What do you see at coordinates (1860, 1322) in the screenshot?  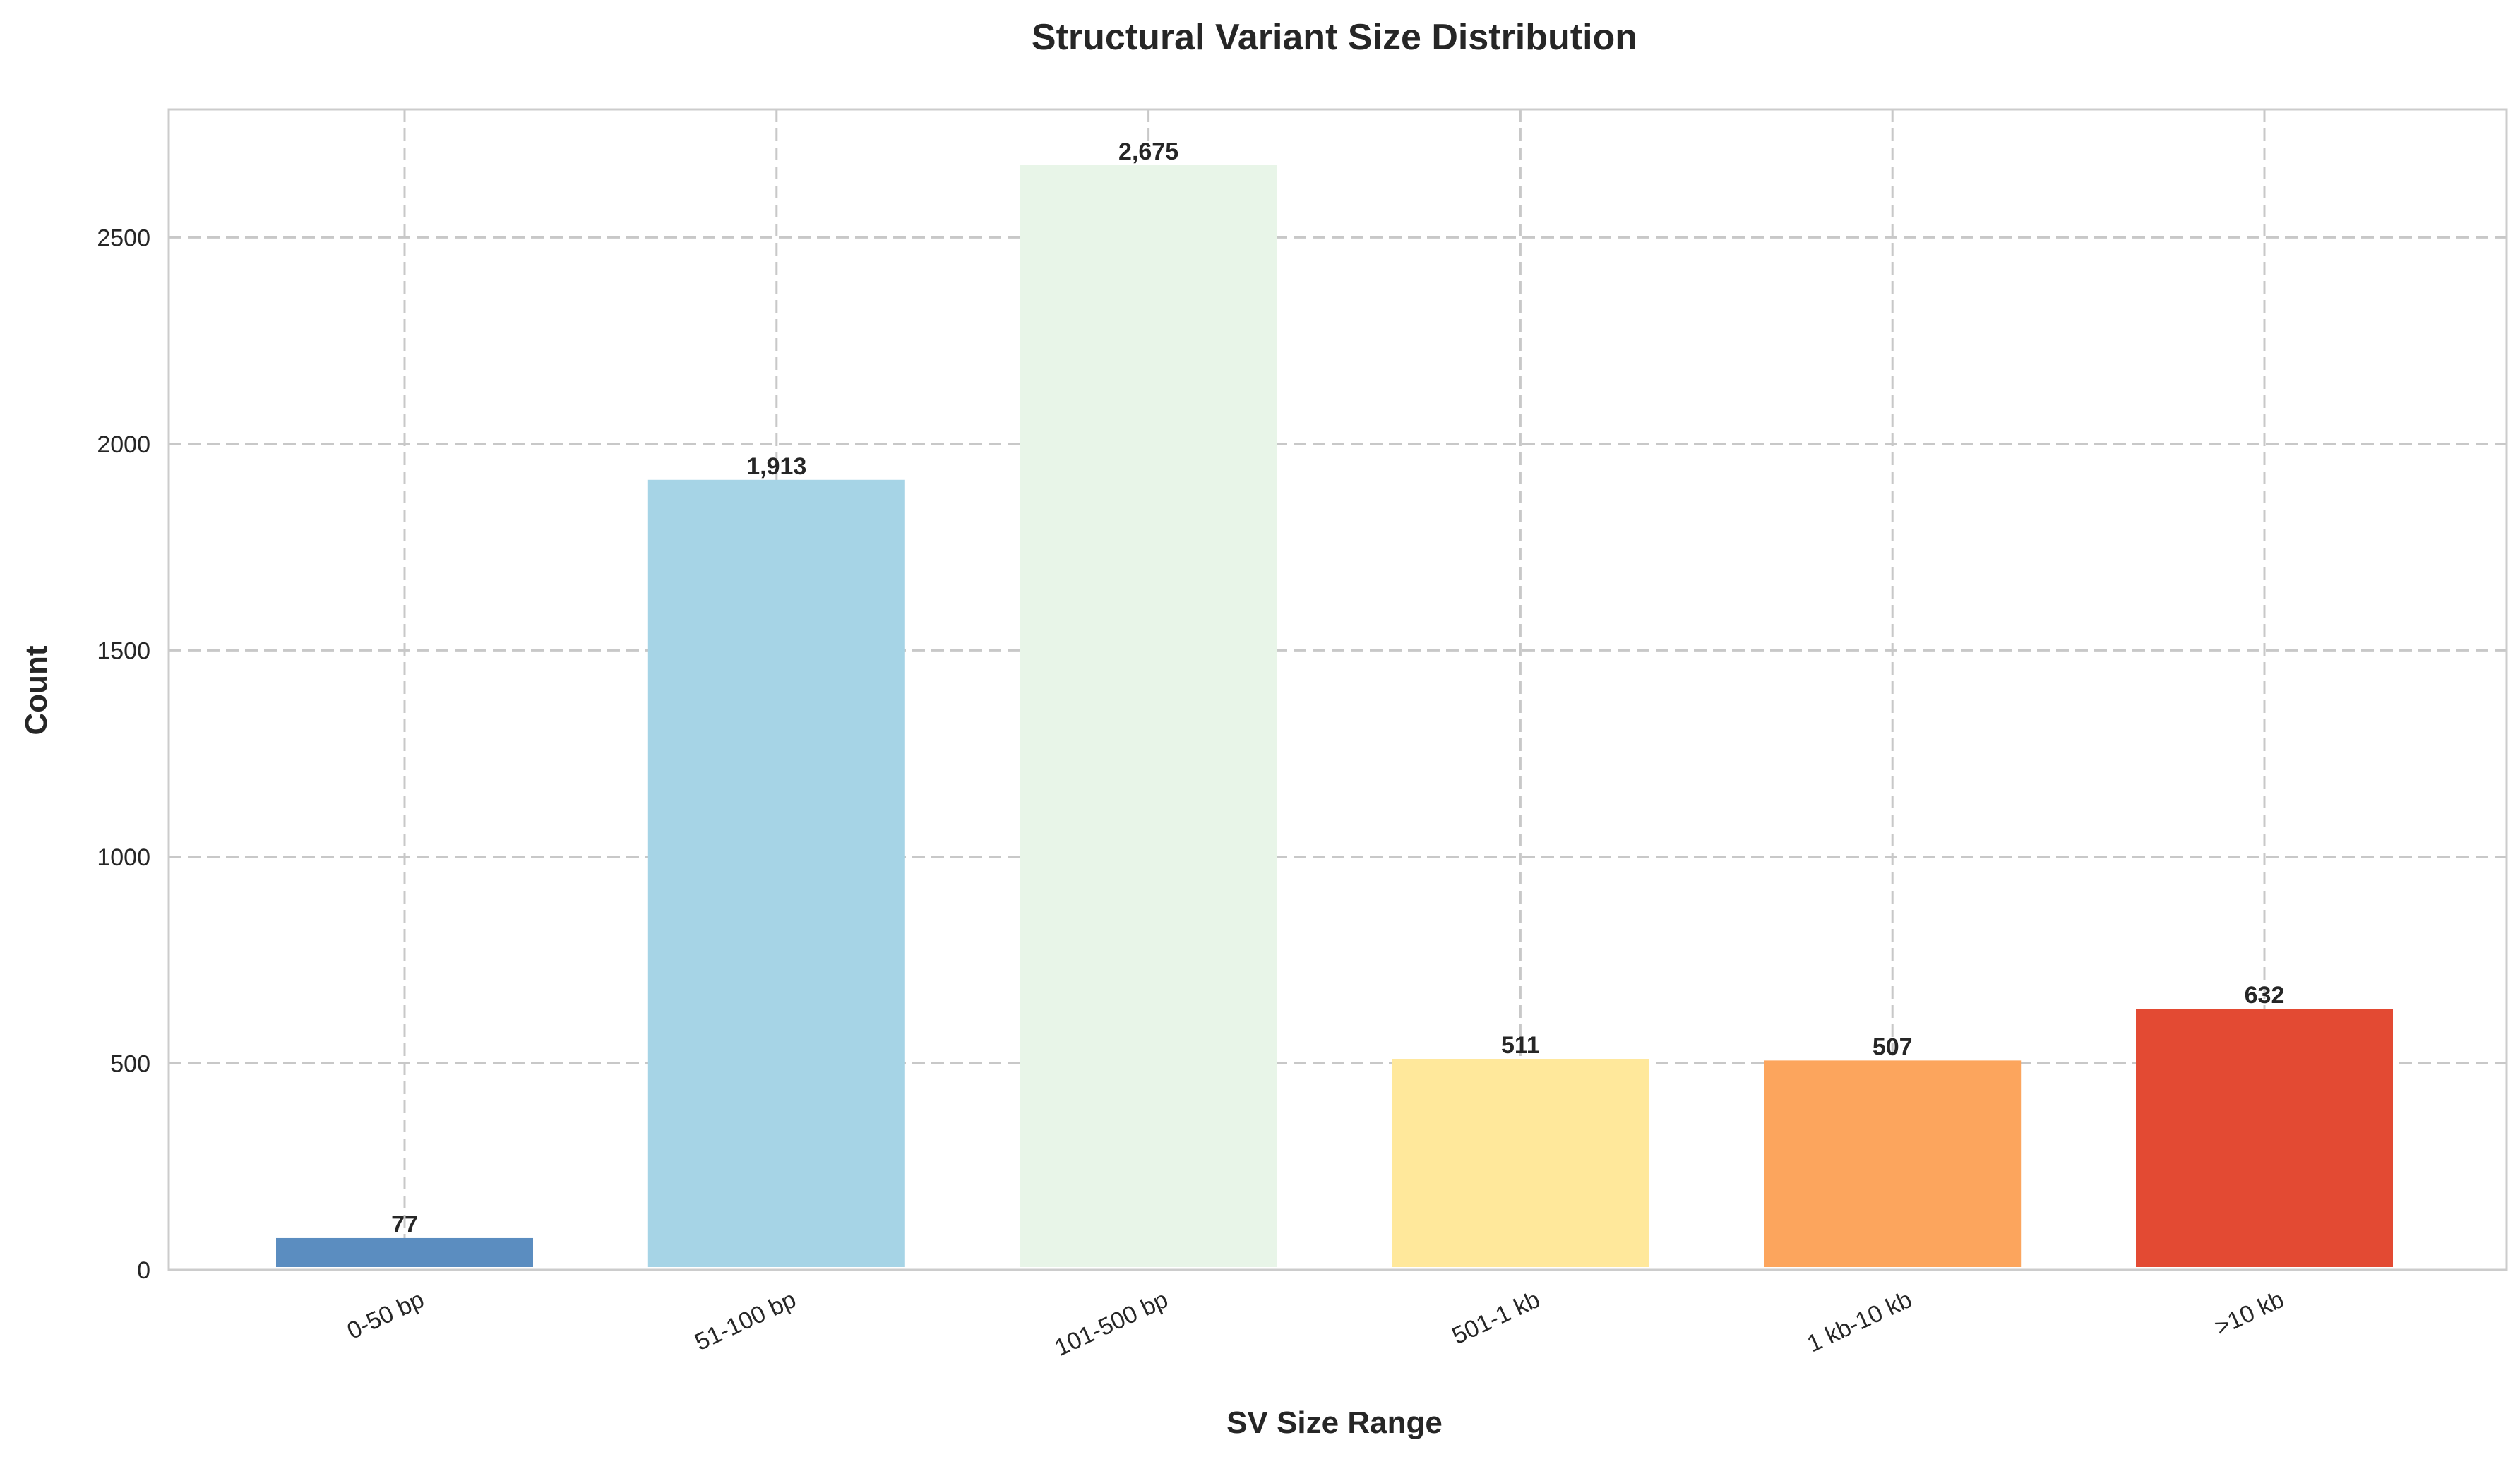 I see `x-tick-label: 1 kb-10 kb` at bounding box center [1860, 1322].